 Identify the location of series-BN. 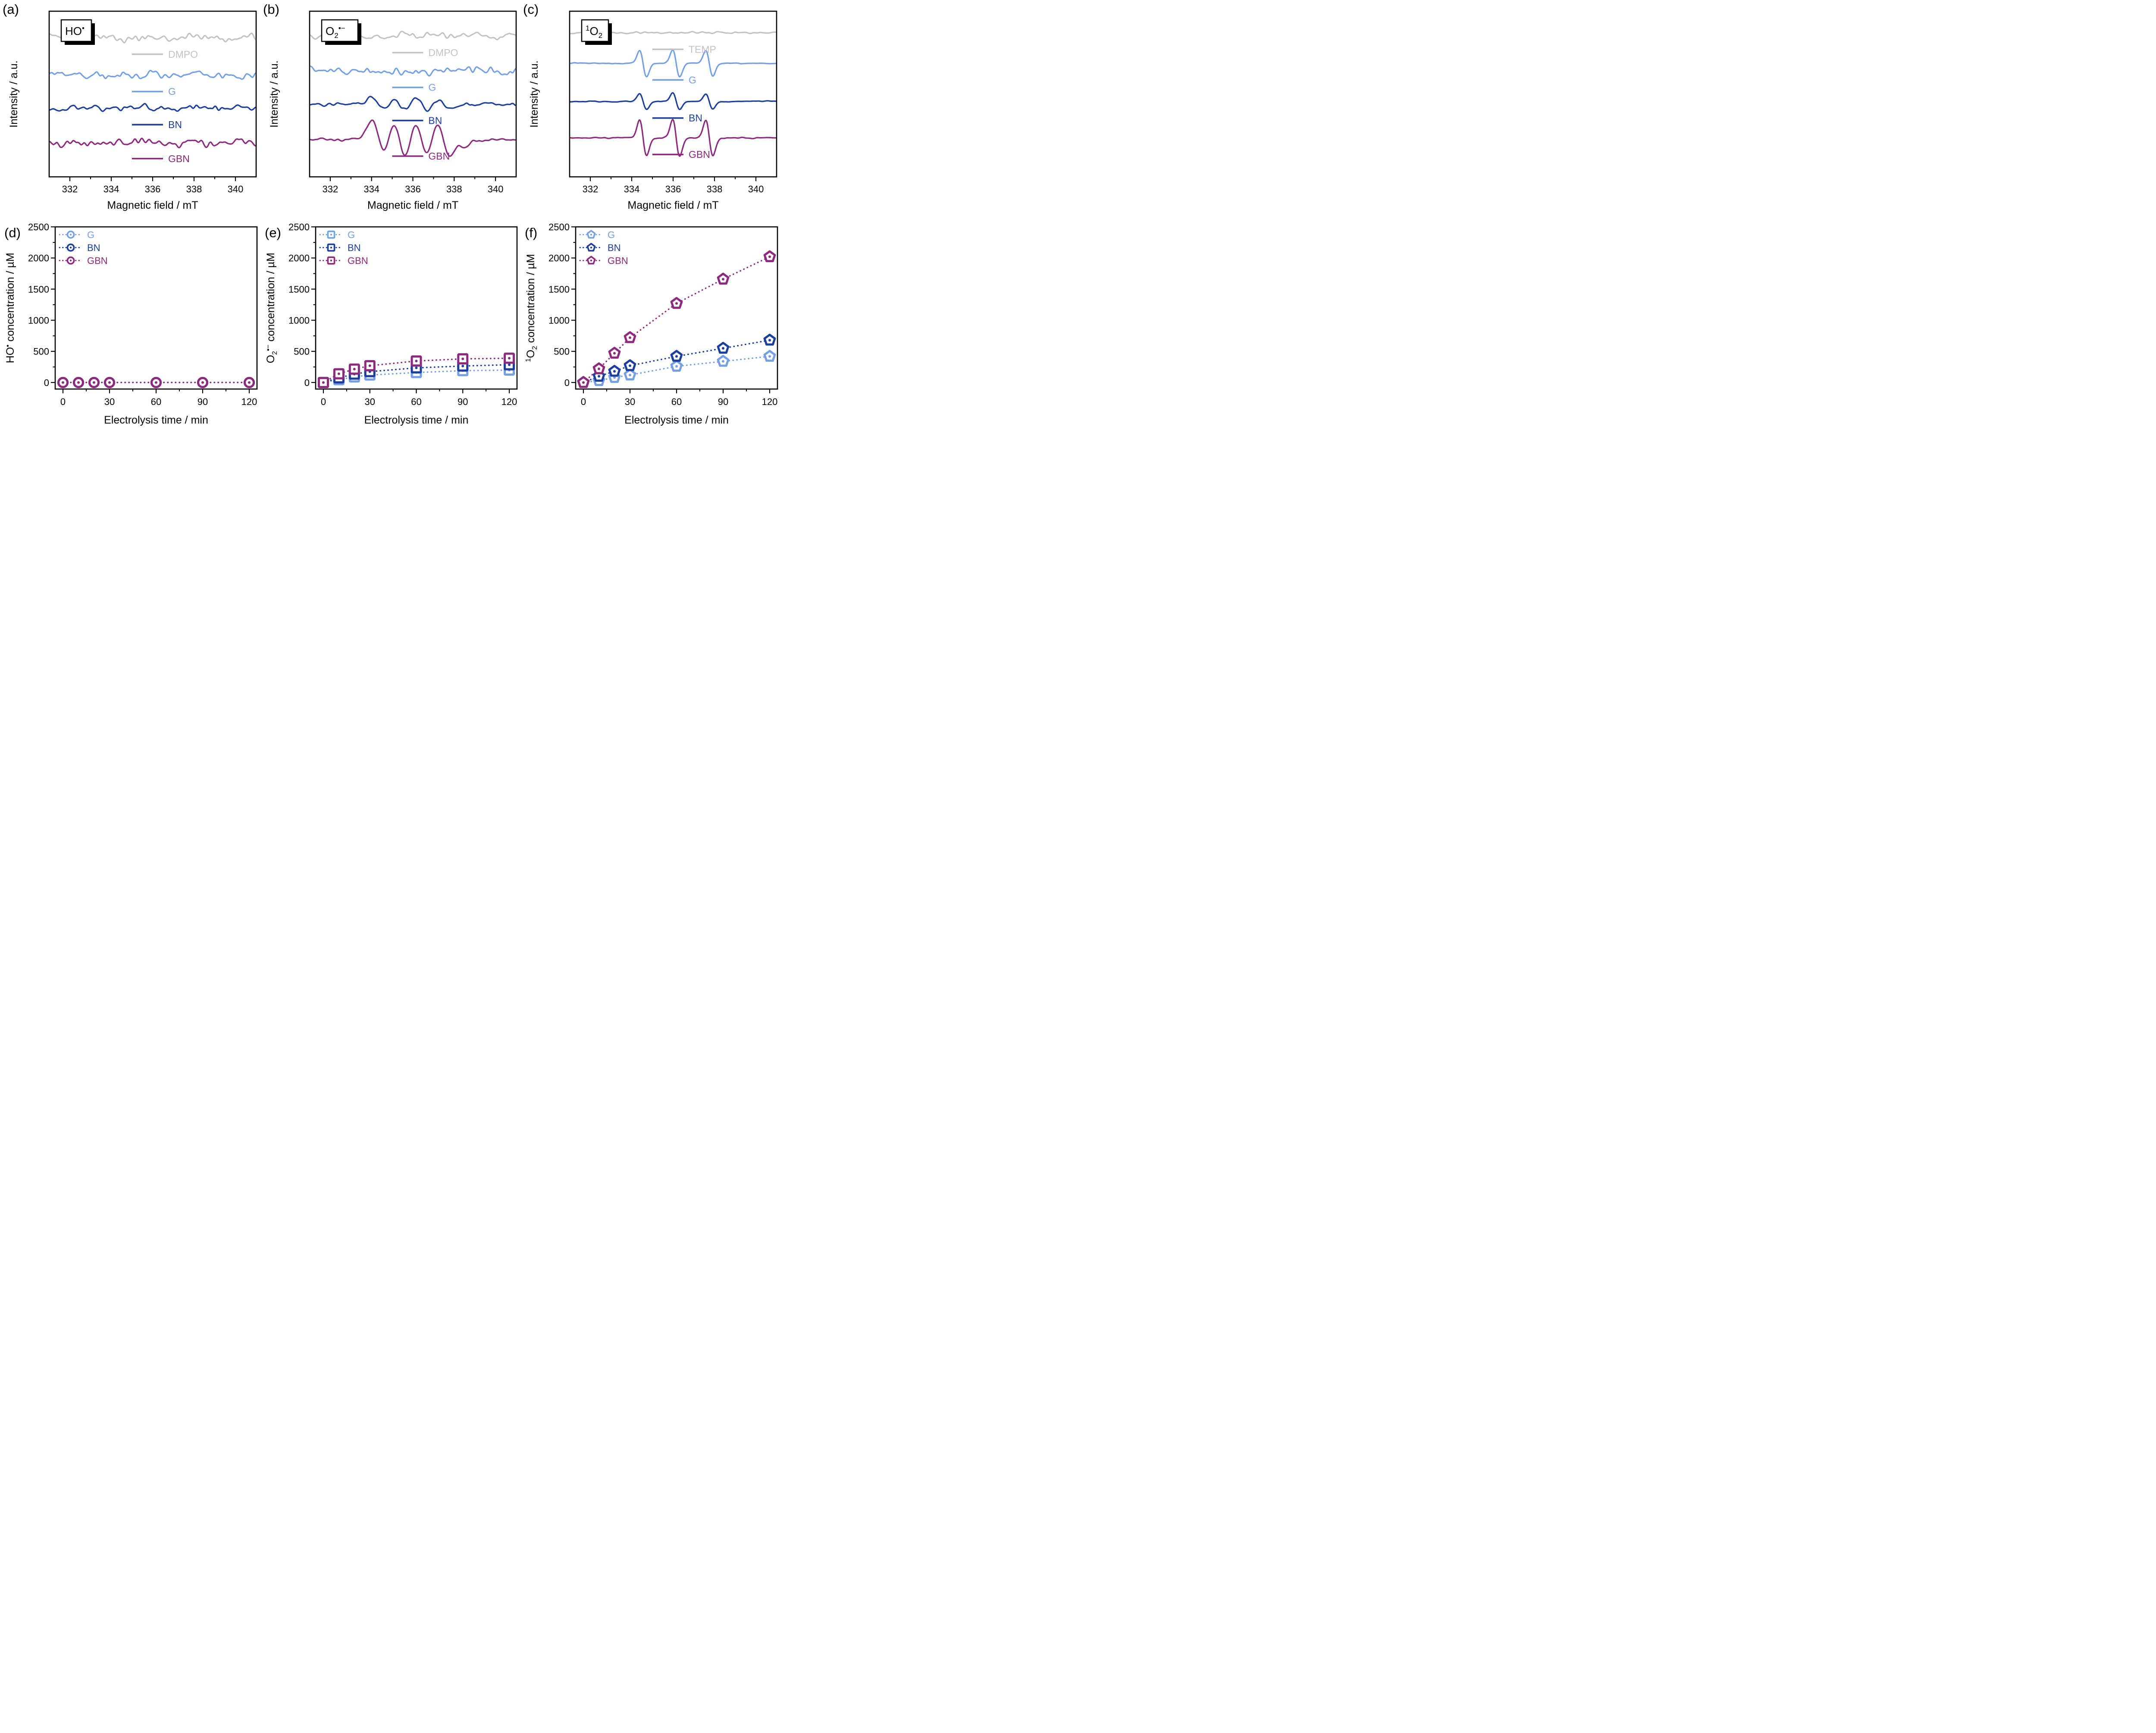
(676, 360).